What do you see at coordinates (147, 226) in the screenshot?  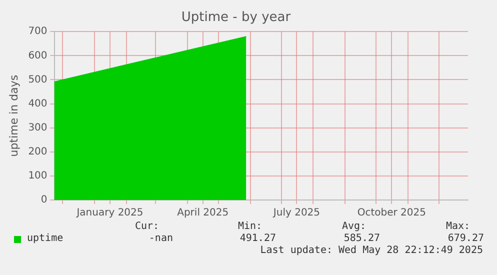 I see `text: Cur:` at bounding box center [147, 226].